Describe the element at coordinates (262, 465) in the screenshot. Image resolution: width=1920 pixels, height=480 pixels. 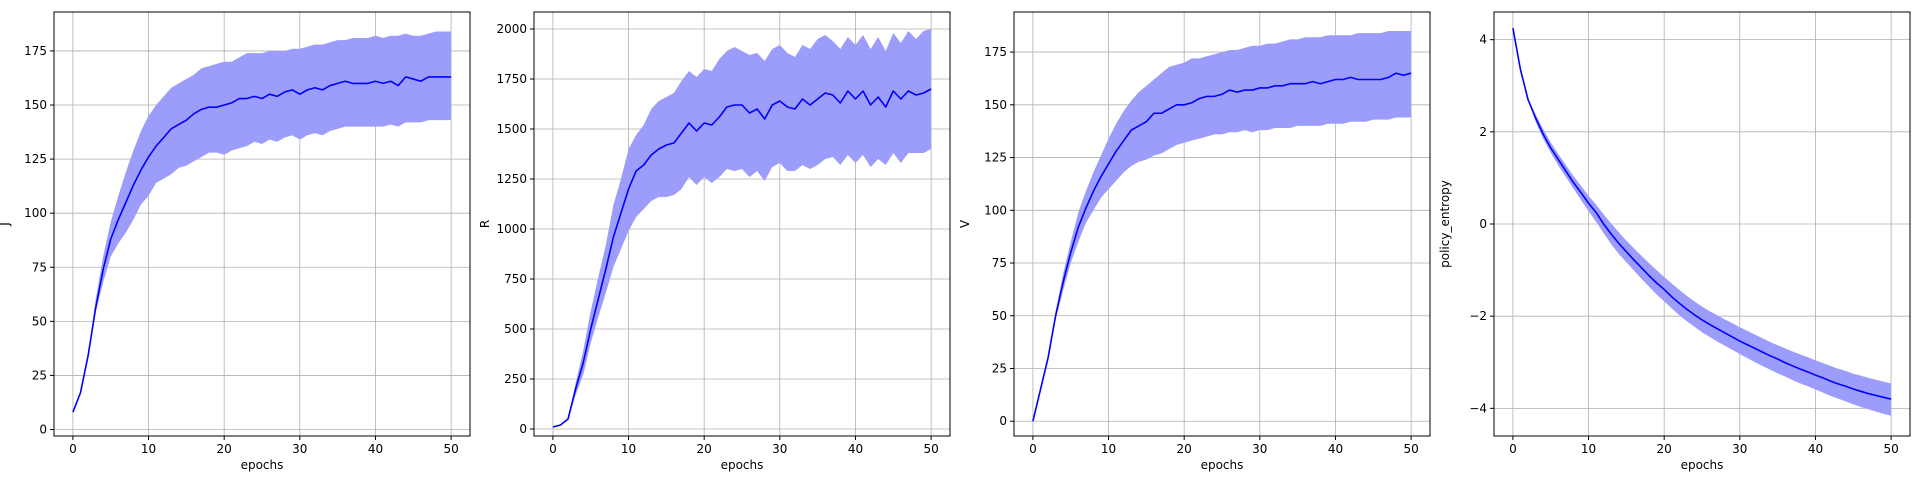
I see `j-x-axis-label: epochs` at that location.